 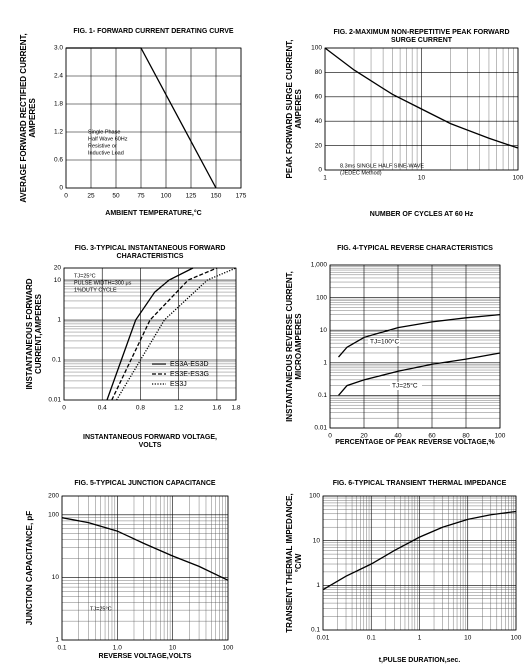 I want to click on chart-title: FIG. 1- FORWARD CURRENT DERATING CURVE, so click(x=153, y=31).